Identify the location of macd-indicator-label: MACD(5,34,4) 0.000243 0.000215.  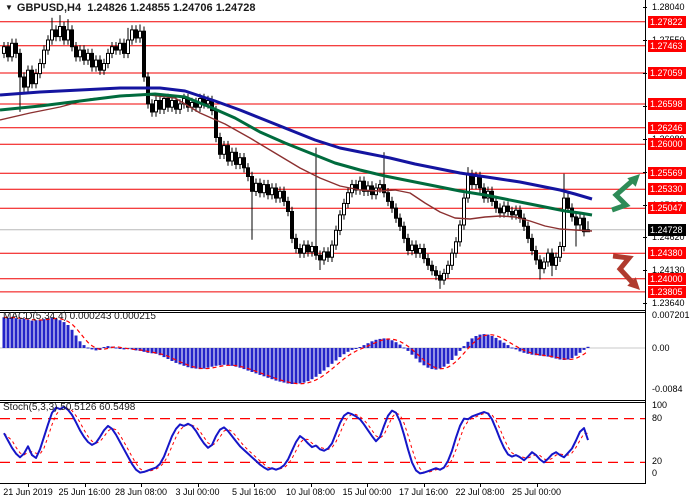
(79, 316).